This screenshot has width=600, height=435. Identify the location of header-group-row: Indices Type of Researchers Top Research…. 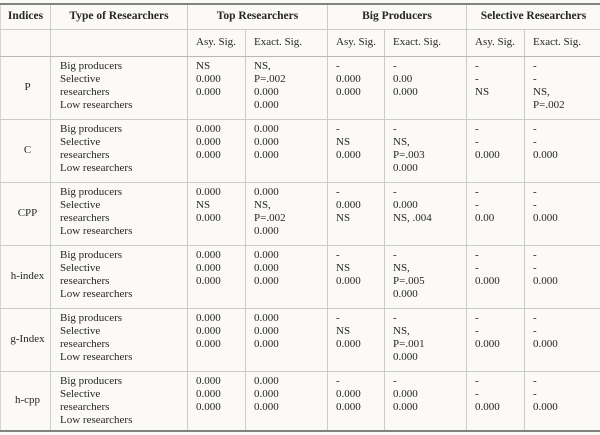
(300, 16).